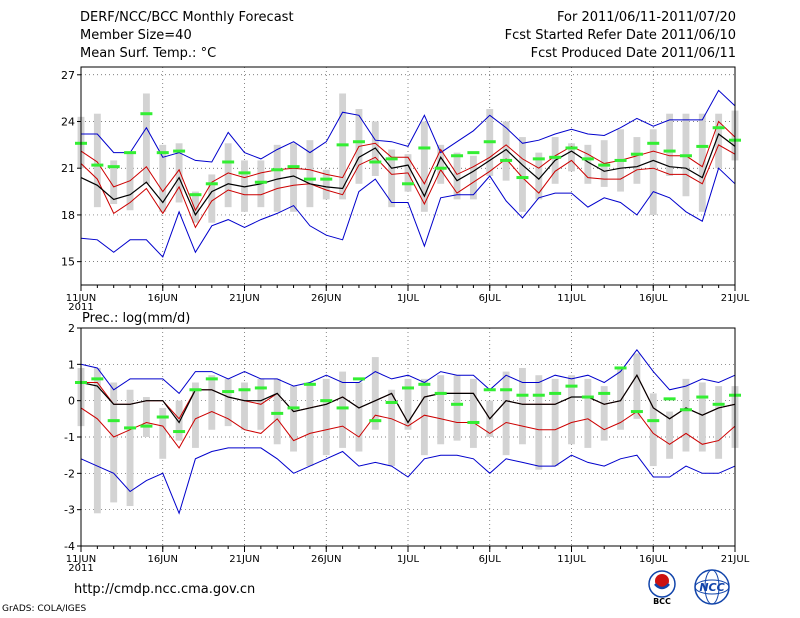 This screenshot has height=618, width=800. What do you see at coordinates (408, 481) in the screenshot?
I see `min-envelope-line` at bounding box center [408, 481].